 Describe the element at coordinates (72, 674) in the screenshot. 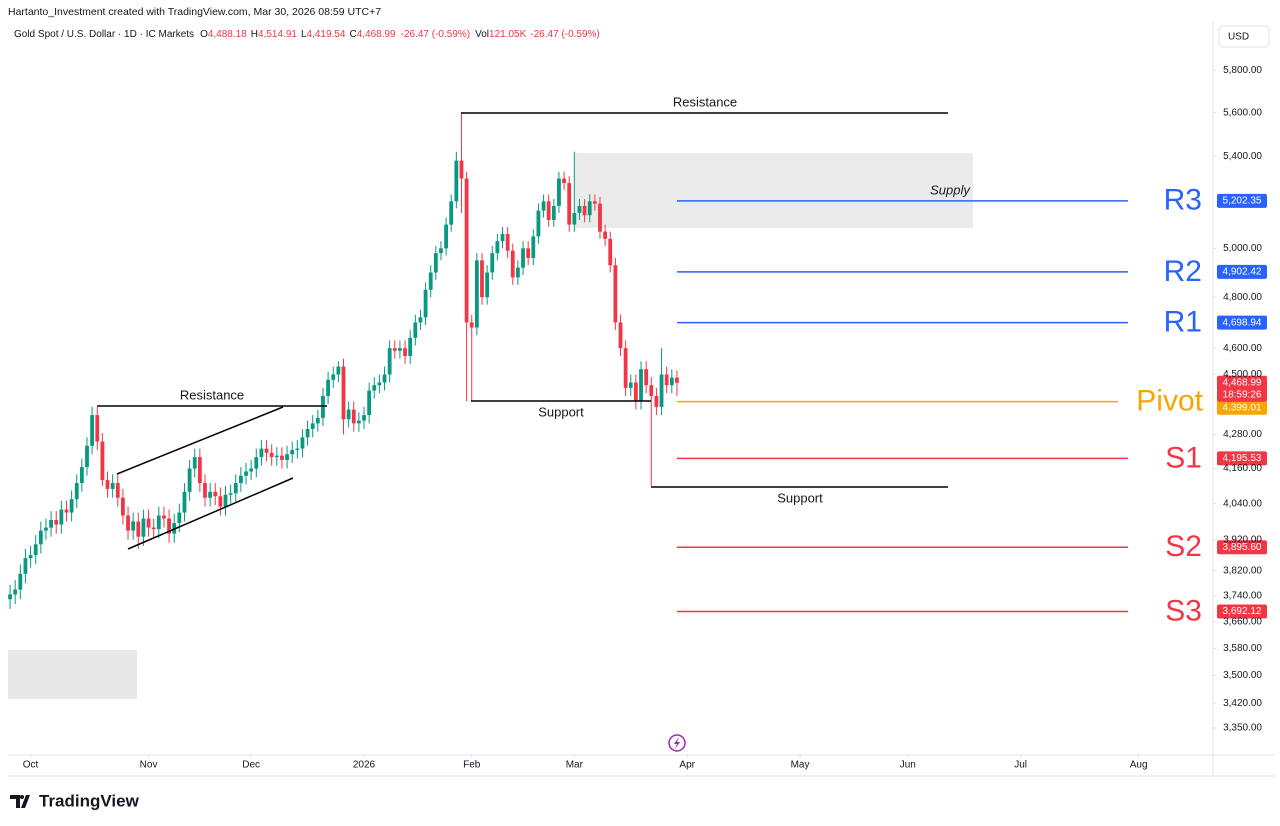

I see `zone-box` at that location.